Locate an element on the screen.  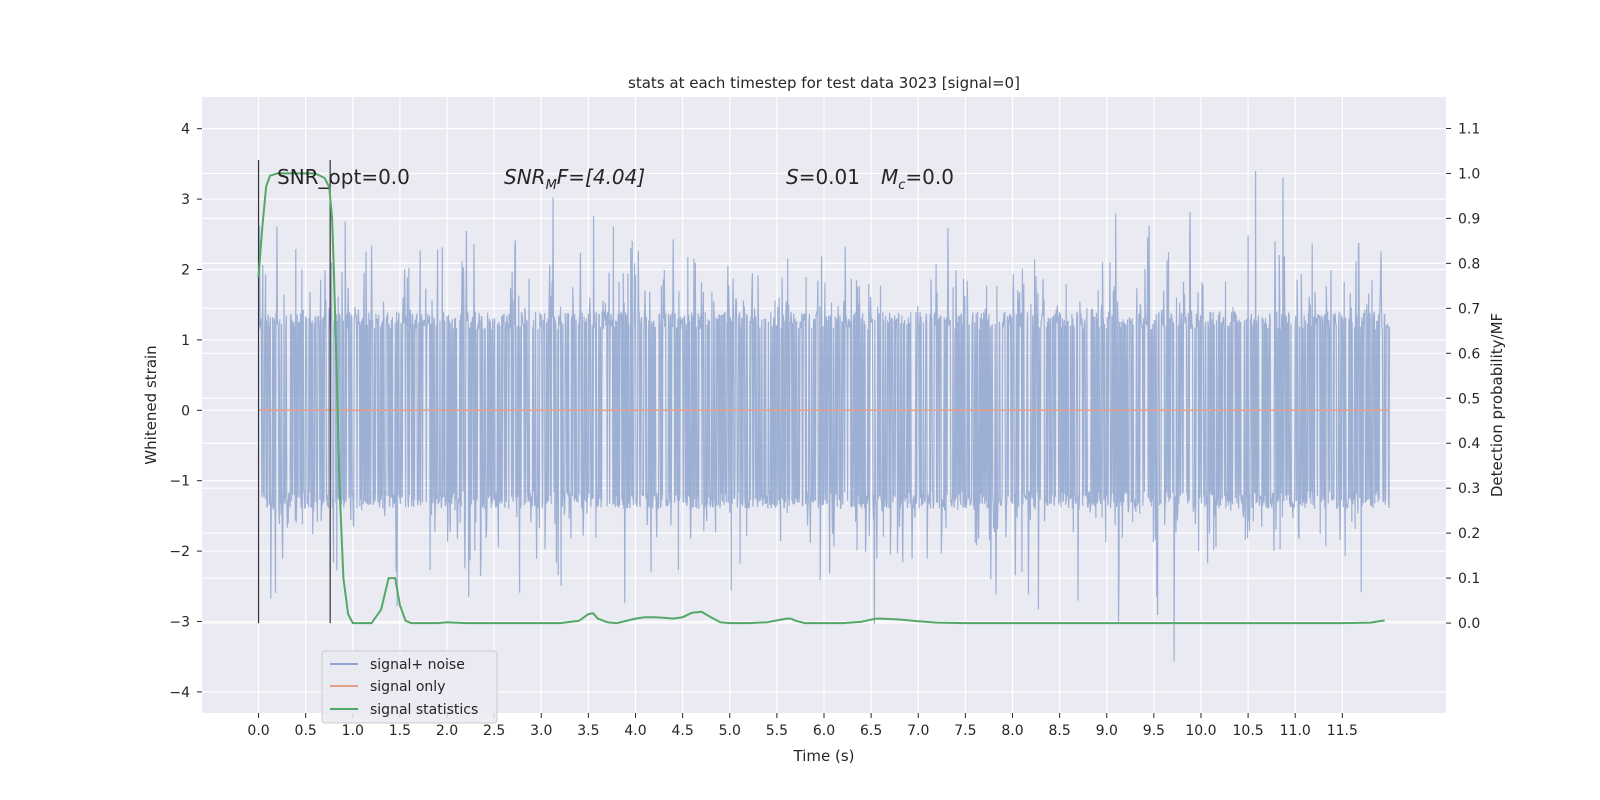
y-left-tick-label: −1 is located at coordinates (179, 482).